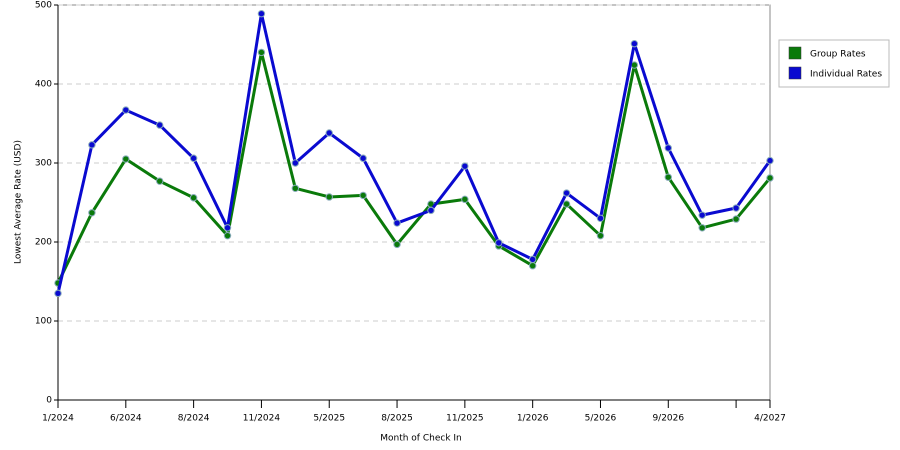 This screenshot has width=900, height=450. I want to click on y-tick-label: 200, so click(43, 243).